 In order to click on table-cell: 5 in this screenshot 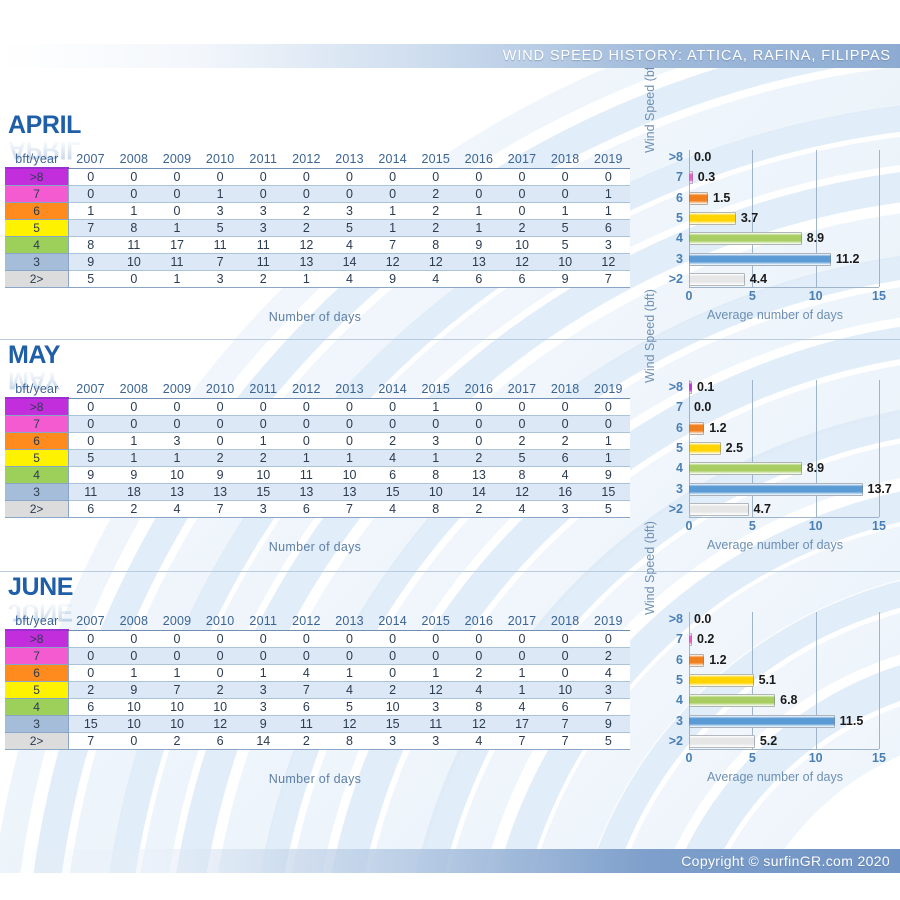, I will do `click(90, 279)`.